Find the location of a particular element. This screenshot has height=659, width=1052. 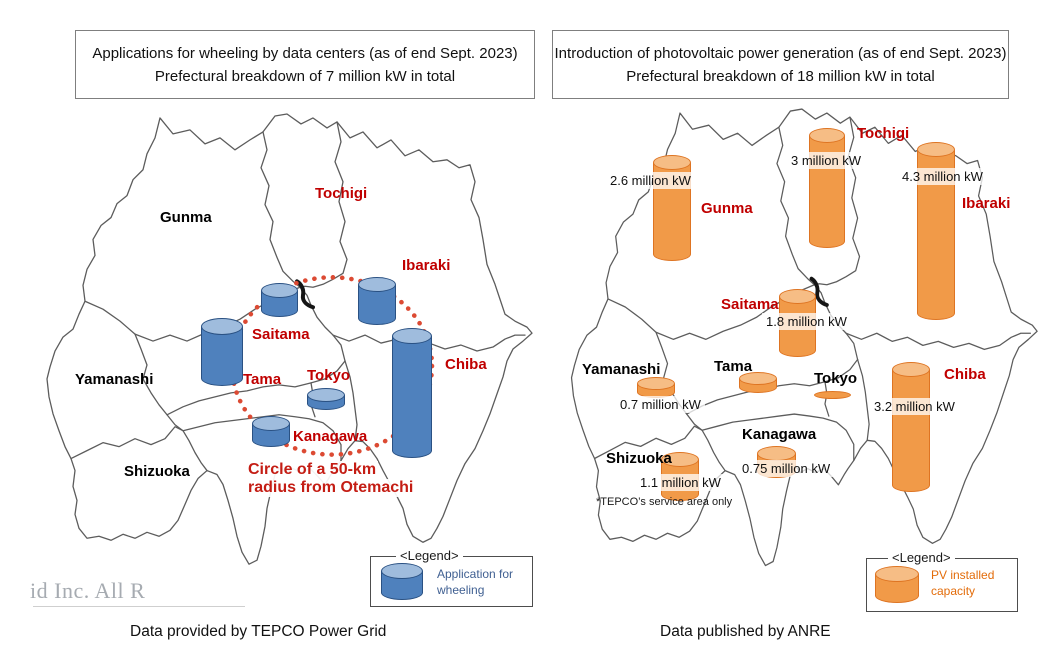

circle-note-line1: Circle of a 50-km is located at coordinates (312, 470).